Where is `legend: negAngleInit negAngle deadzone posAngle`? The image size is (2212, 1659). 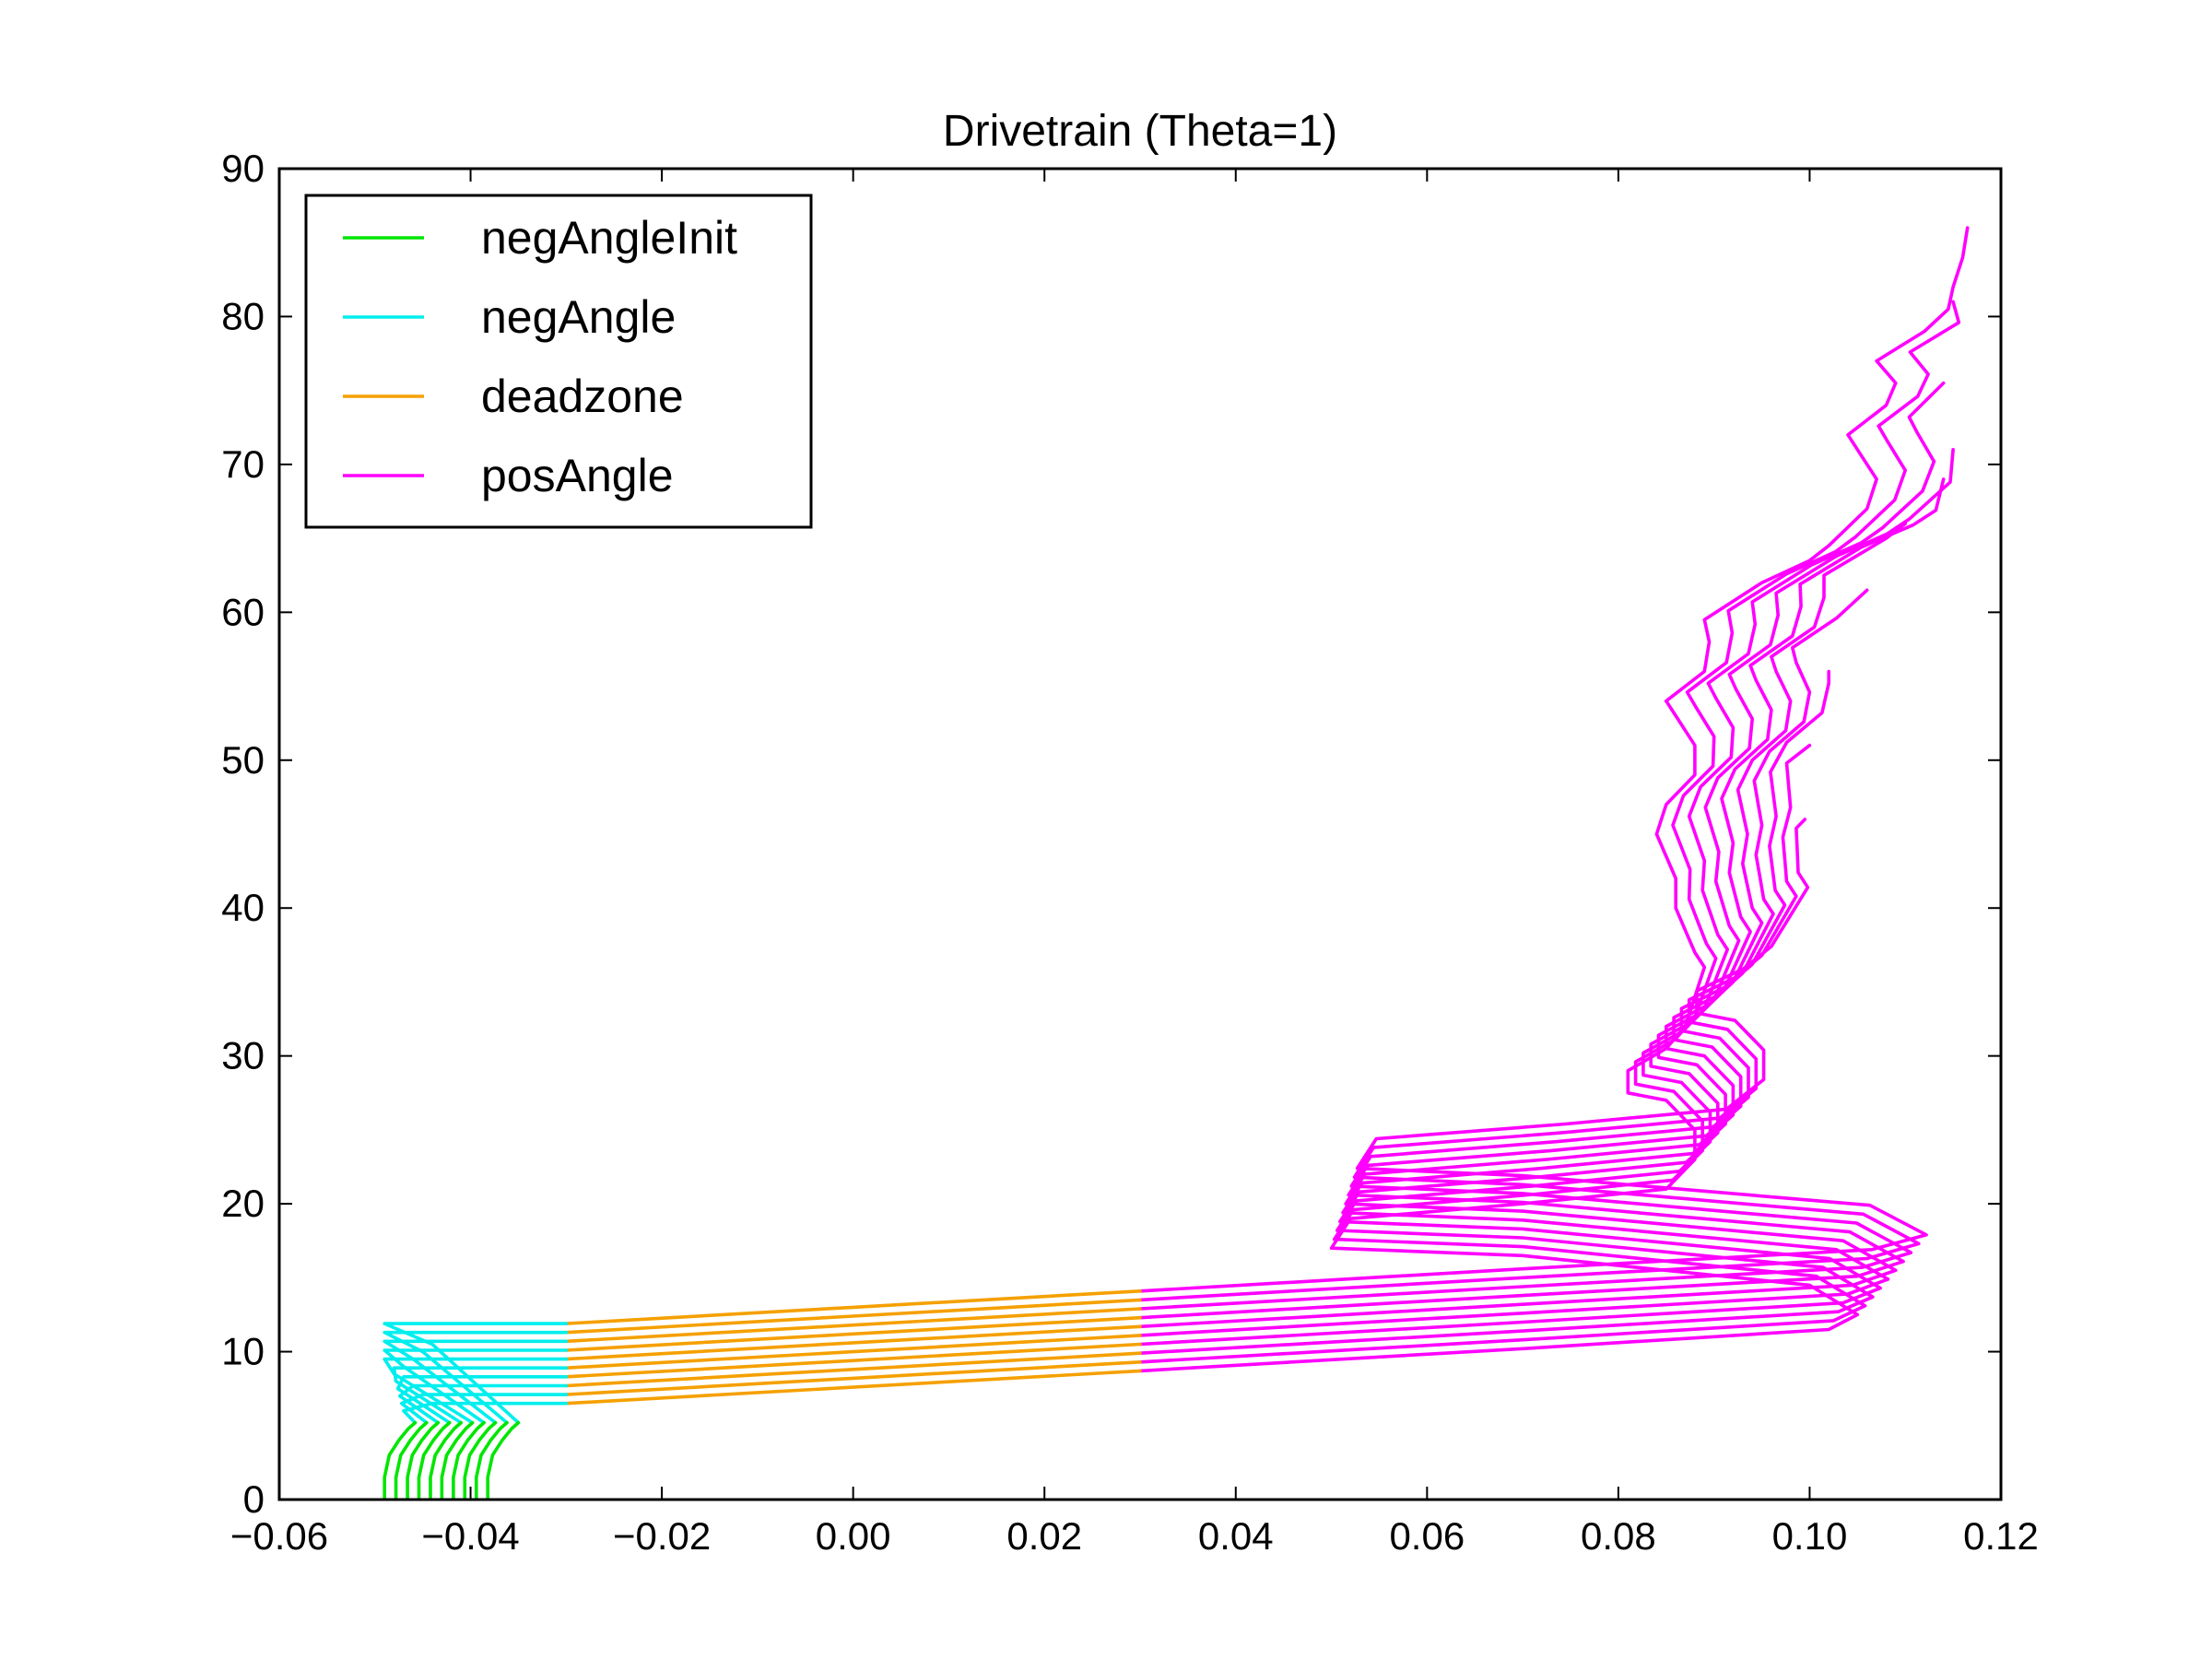
legend: negAngleInit negAngle deadzone posAngle is located at coordinates (558, 361).